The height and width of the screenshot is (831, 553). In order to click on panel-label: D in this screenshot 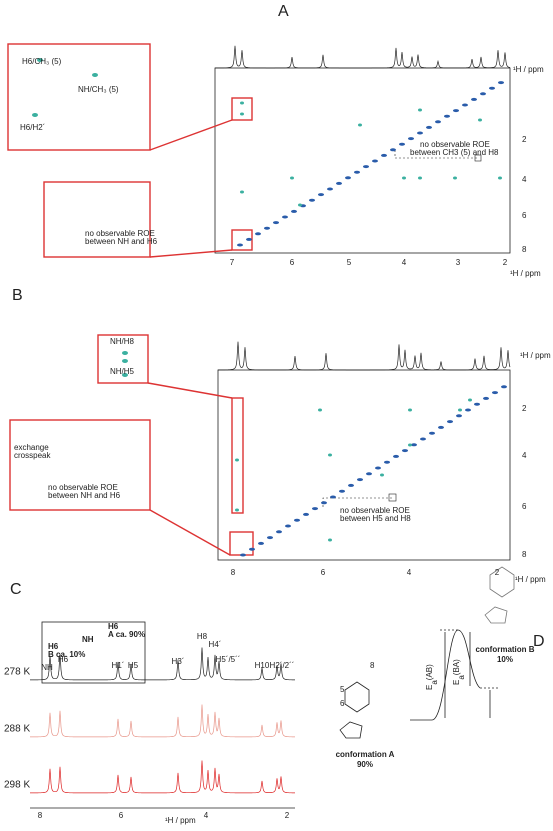, I will do `click(539, 641)`.